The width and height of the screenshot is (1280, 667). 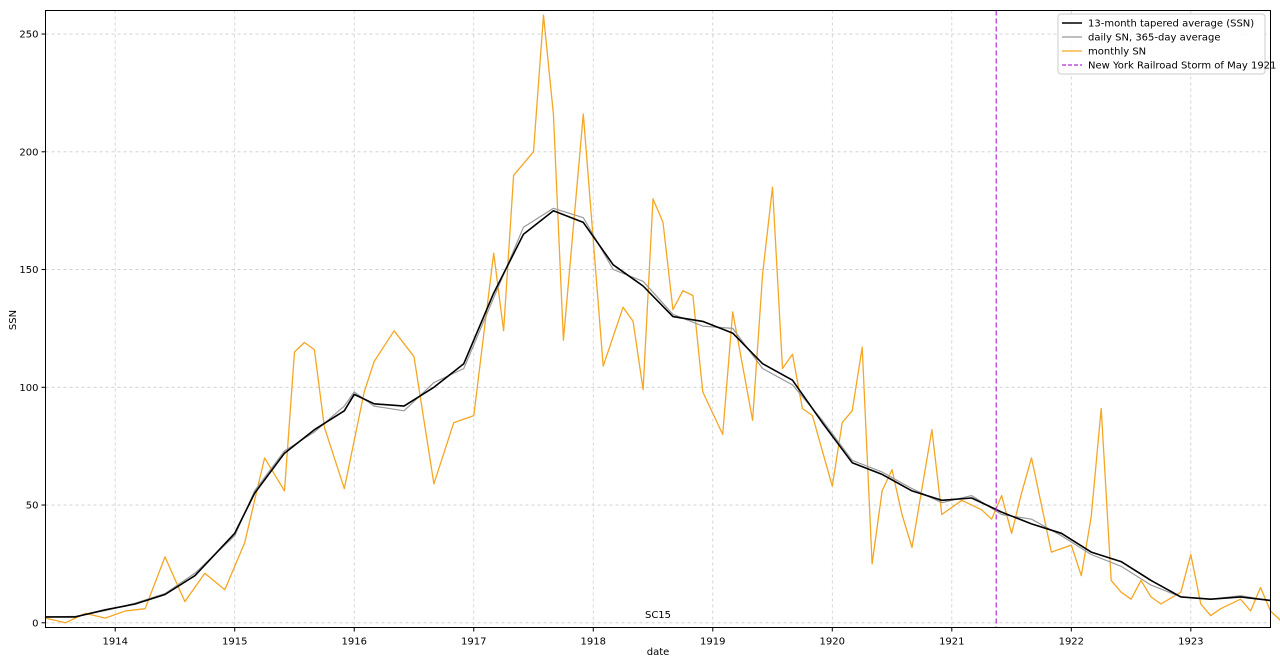 I want to click on y-axis: 0 50 100 150 200 250, so click(x=32, y=329).